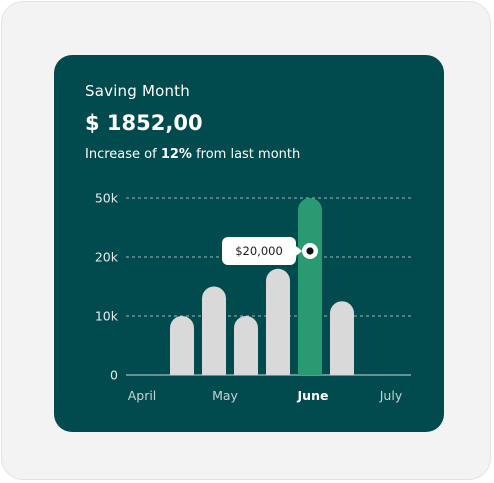 This screenshot has width=494, height=483. Describe the element at coordinates (299, 251) in the screenshot. I see `tooltip-pointer` at that location.